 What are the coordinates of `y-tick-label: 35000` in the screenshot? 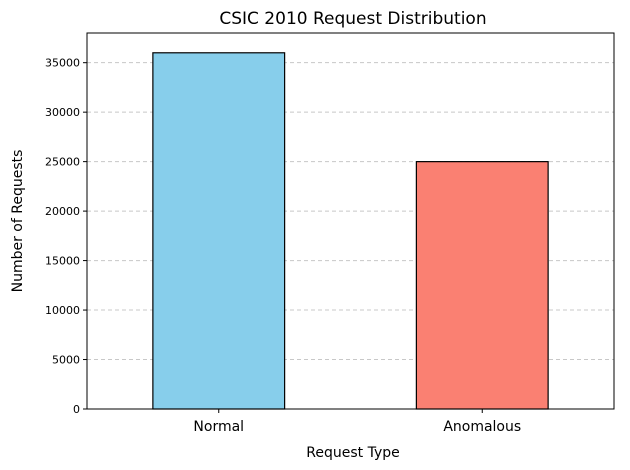 It's located at (62, 63).